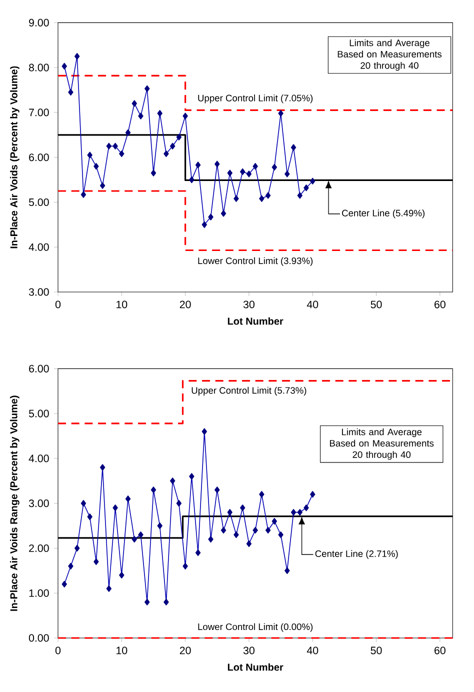 This screenshot has width=474, height=692. I want to click on x-tick-label: 20, so click(185, 650).